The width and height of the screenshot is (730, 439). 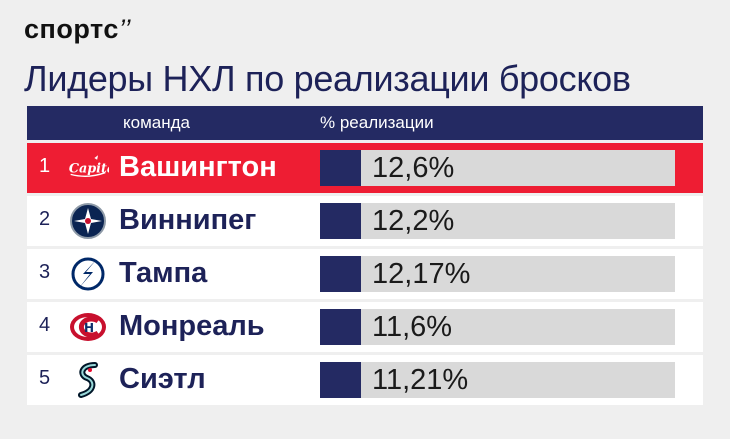 What do you see at coordinates (497, 327) in the screenshot?
I see `bar-track: 11,6%` at bounding box center [497, 327].